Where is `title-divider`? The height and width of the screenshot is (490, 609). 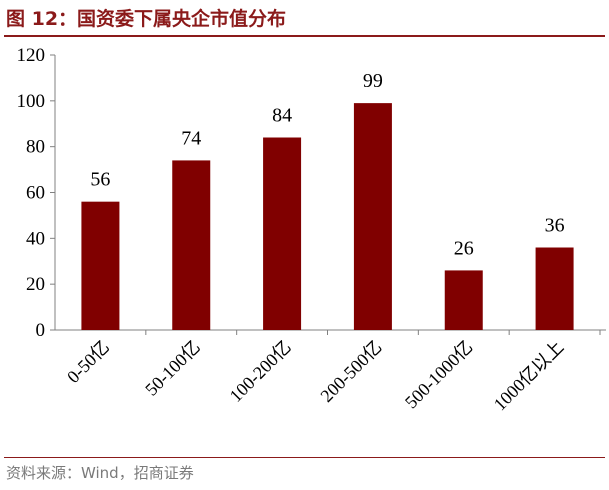 title-divider is located at coordinates (304, 36).